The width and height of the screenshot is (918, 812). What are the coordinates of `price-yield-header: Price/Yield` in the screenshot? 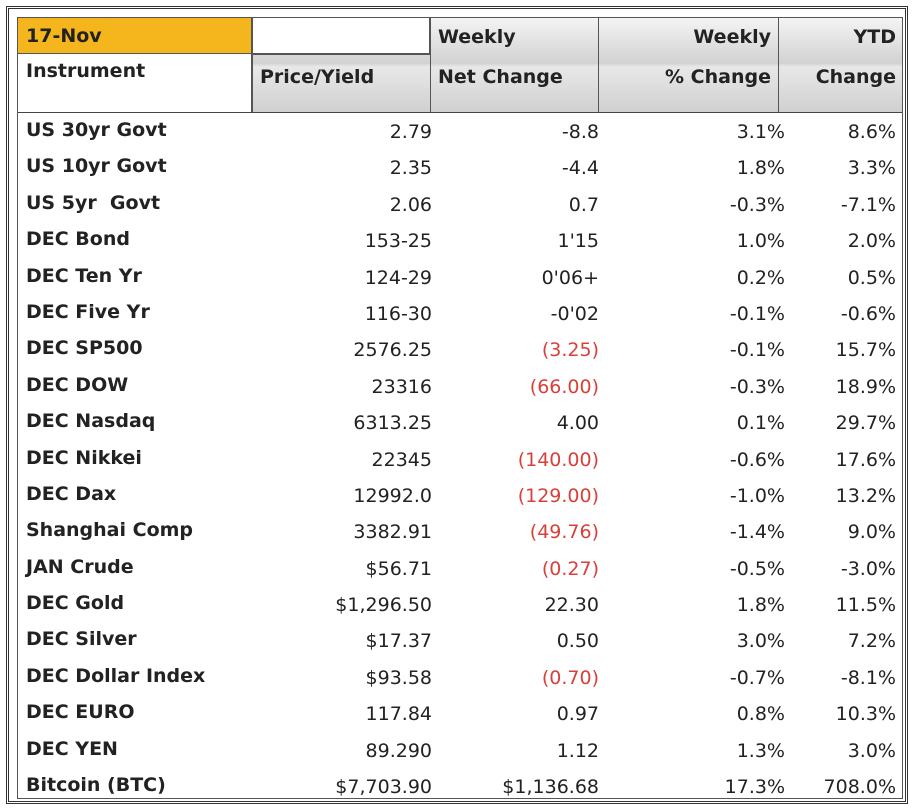 It's located at (317, 77).